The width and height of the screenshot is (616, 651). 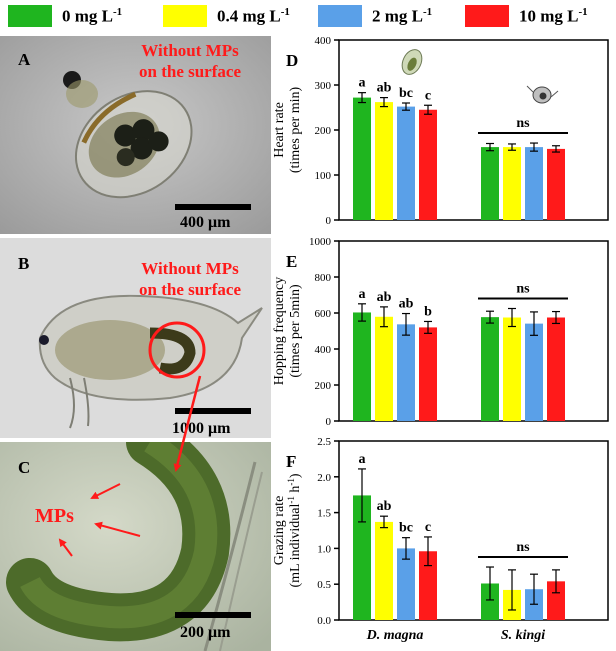 I want to click on note-b-line-1: Without MPs, so click(x=190, y=268).